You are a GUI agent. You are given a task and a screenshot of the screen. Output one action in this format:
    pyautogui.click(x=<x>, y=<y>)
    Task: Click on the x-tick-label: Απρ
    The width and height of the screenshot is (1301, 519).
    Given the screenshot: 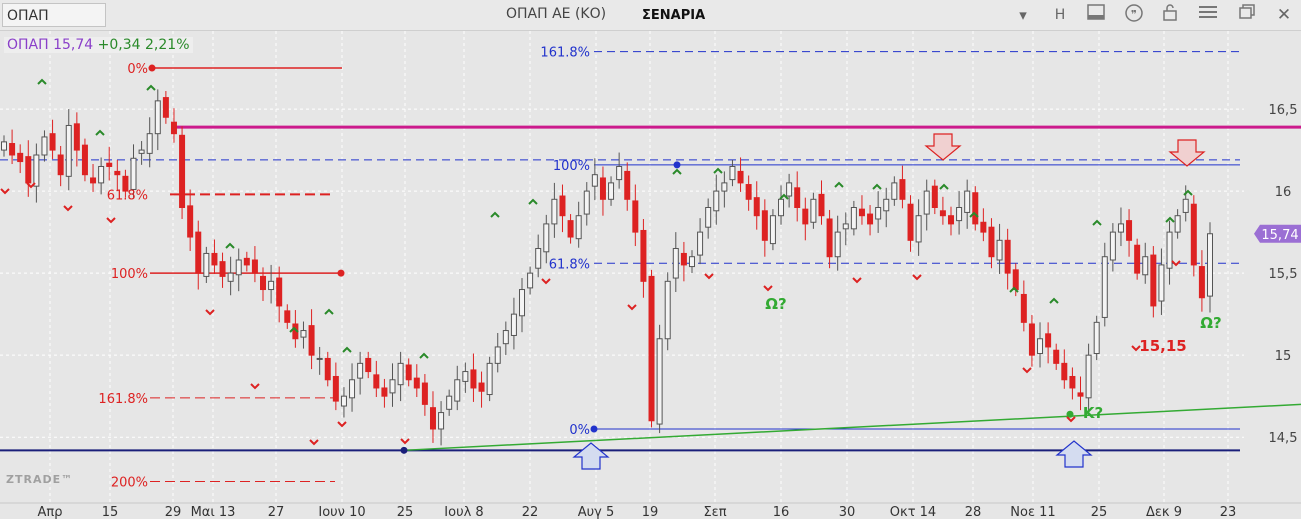 What is the action you would take?
    pyautogui.click(x=50, y=512)
    